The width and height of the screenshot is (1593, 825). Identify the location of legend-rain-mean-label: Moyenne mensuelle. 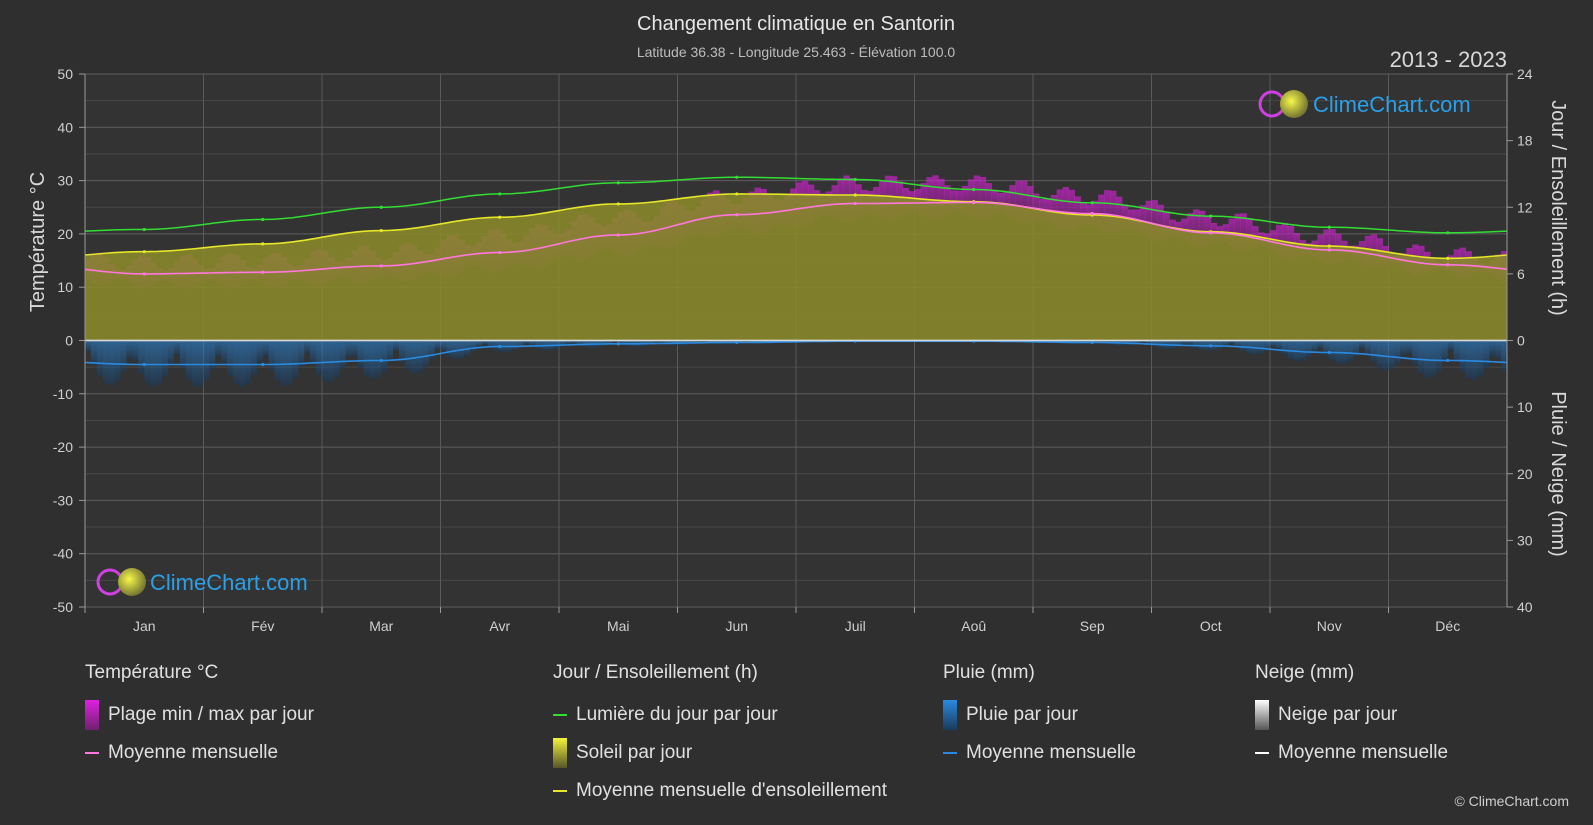
(1051, 752).